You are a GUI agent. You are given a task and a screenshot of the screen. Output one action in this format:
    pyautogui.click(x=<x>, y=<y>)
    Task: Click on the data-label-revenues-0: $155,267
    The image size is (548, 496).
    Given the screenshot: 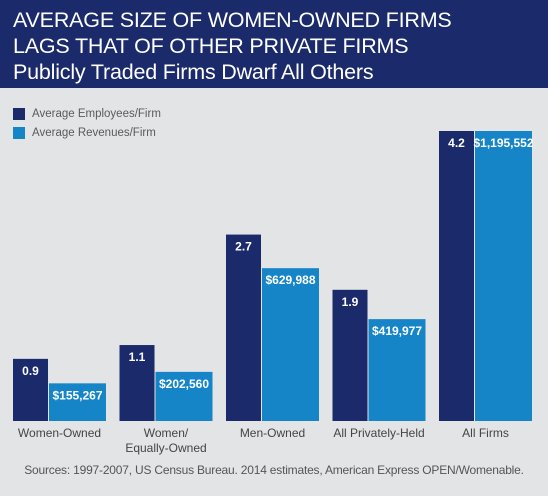 What is the action you would take?
    pyautogui.click(x=77, y=395)
    